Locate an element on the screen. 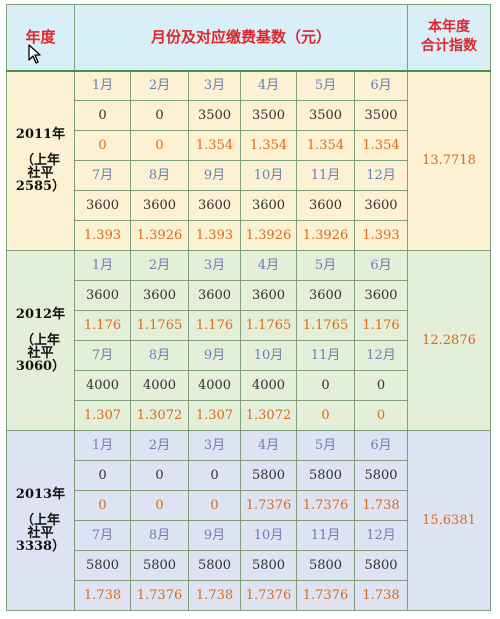  year-total-index-cell: 13.7718 is located at coordinates (449, 160).